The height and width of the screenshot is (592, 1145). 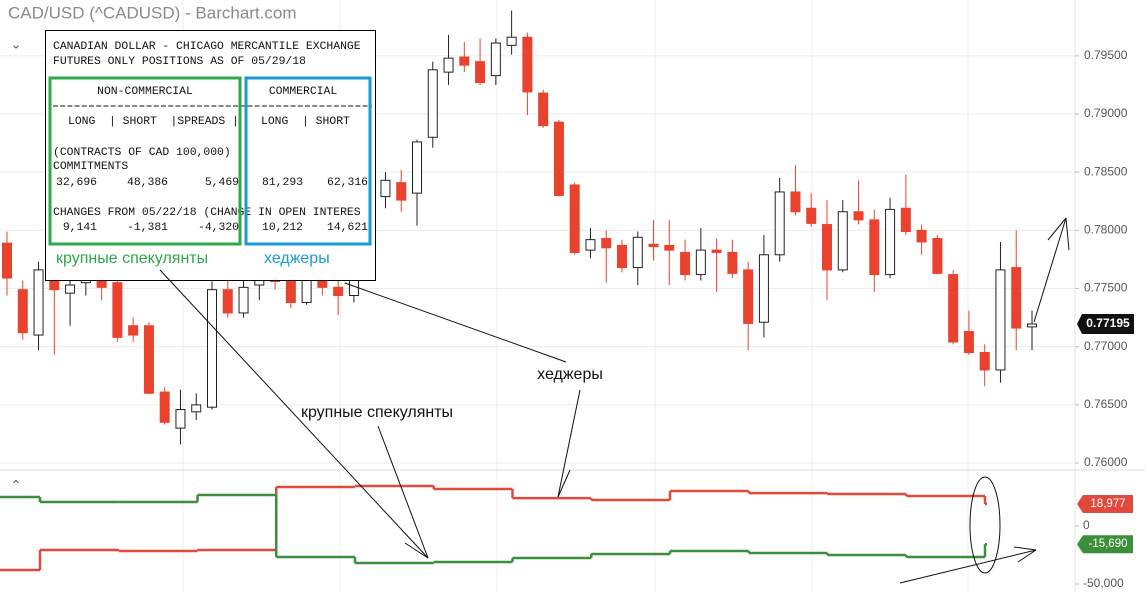 I want to click on y-tick-label: 0.79000, so click(x=1106, y=113).